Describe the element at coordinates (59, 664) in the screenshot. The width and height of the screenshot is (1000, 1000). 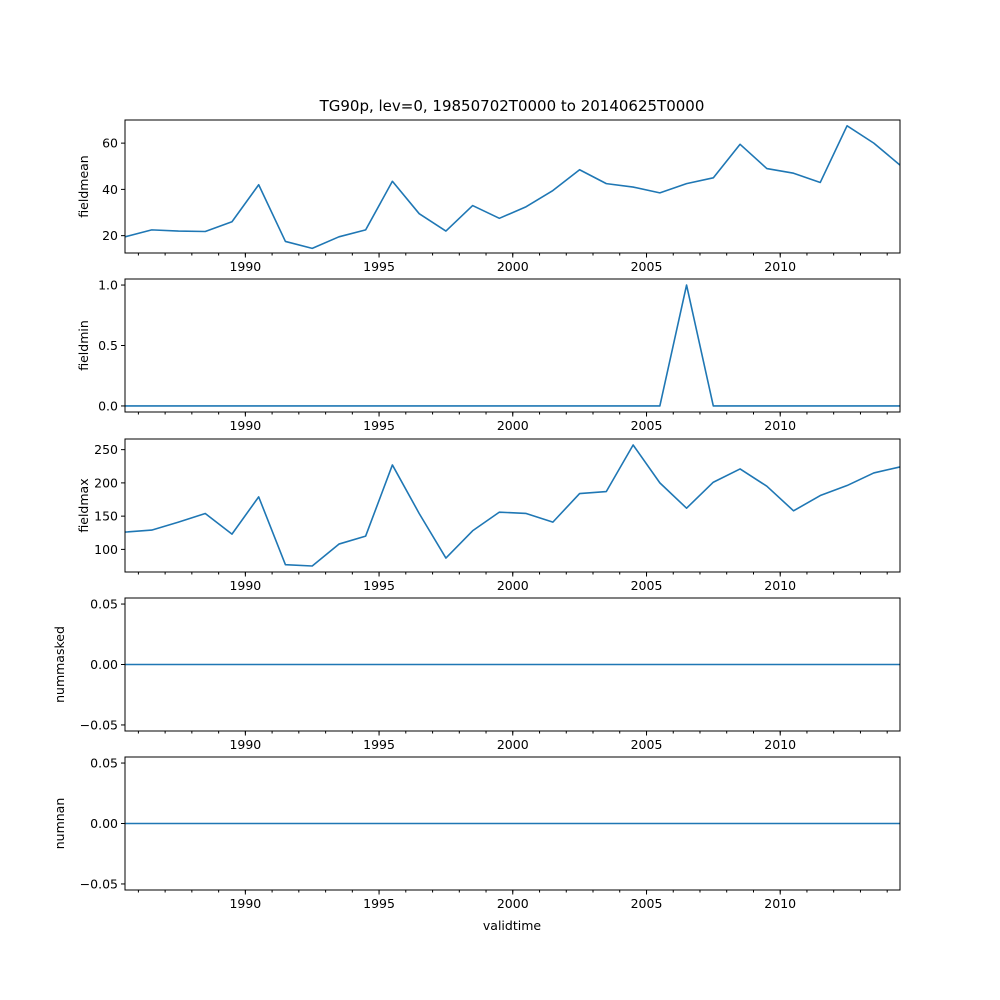
I see `nummasked-y-axis-label: nummasked` at that location.